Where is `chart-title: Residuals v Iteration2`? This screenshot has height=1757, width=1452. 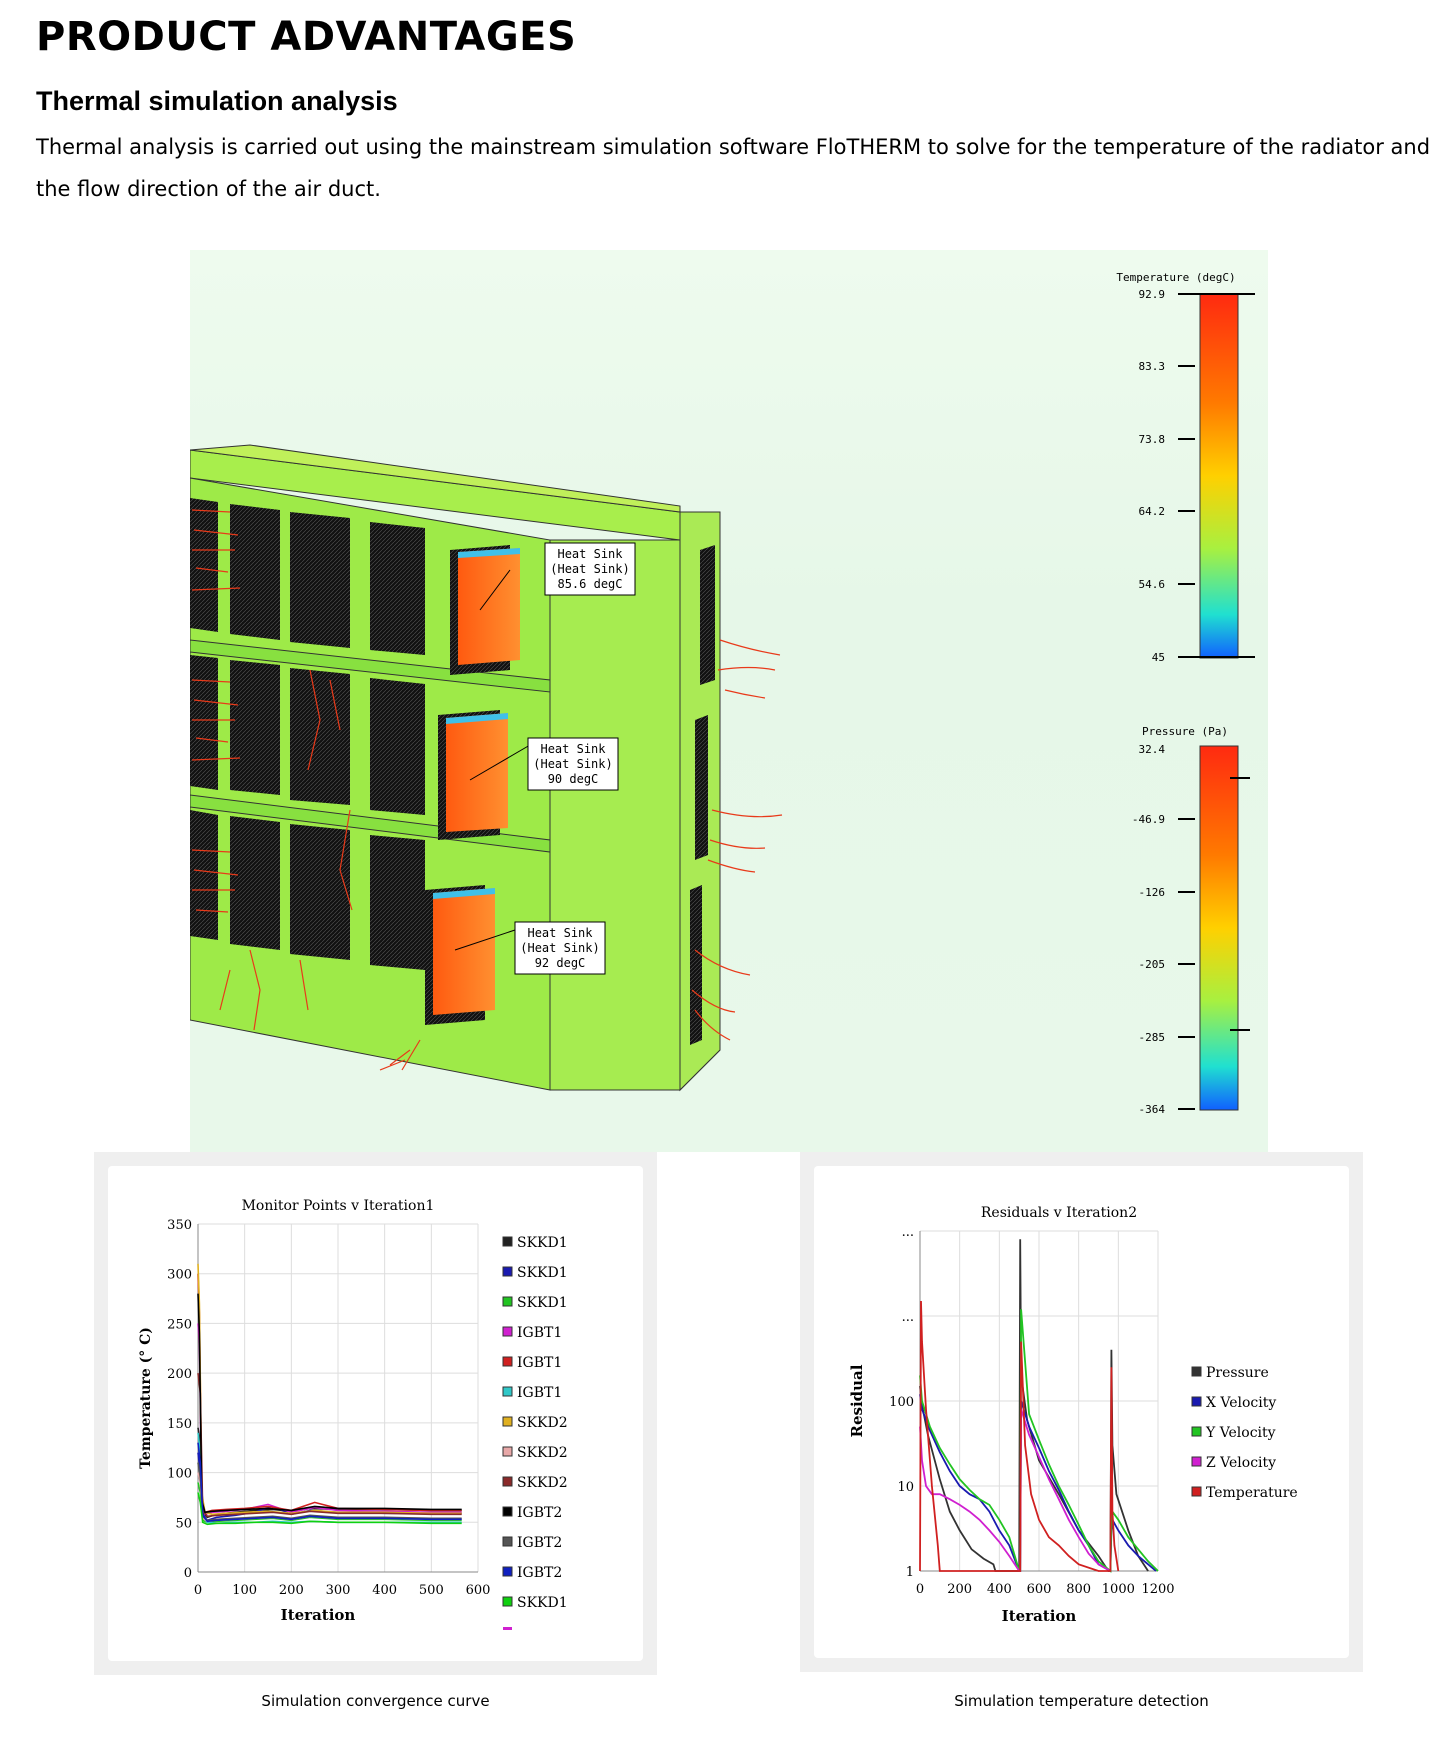
chart-title: Residuals v Iteration2 is located at coordinates (1059, 1213).